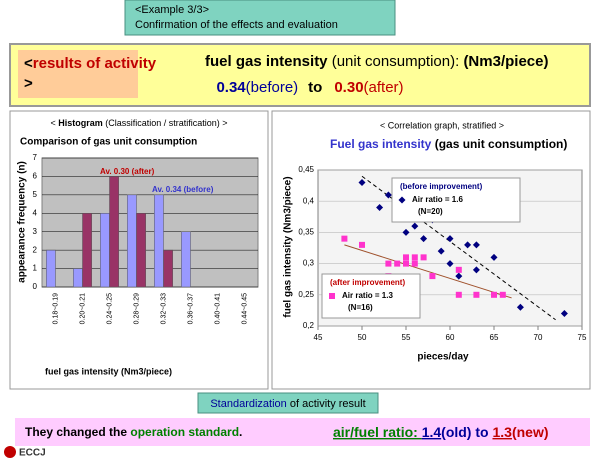  What do you see at coordinates (302, 432) in the screenshot?
I see `change-banner` at bounding box center [302, 432].